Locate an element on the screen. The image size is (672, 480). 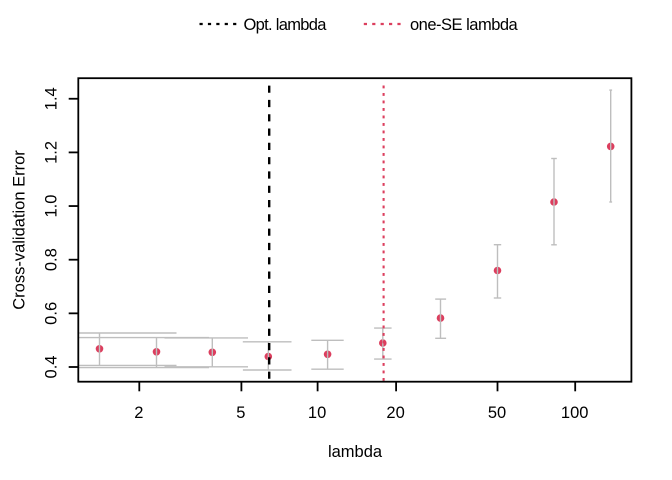
svg-text: 100 is located at coordinates (575, 413).